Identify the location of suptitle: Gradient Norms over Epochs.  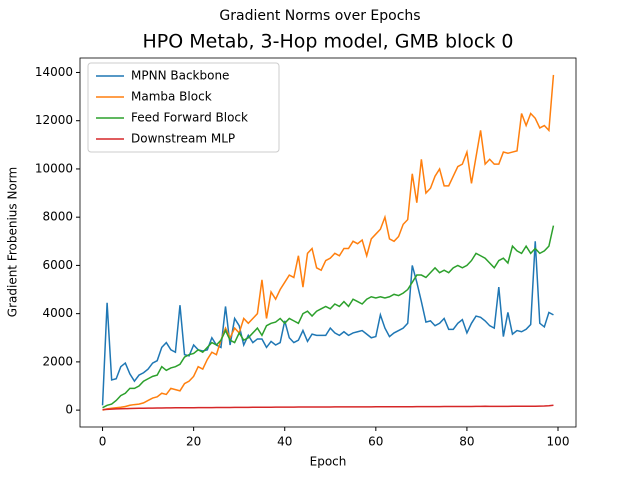
(319, 16).